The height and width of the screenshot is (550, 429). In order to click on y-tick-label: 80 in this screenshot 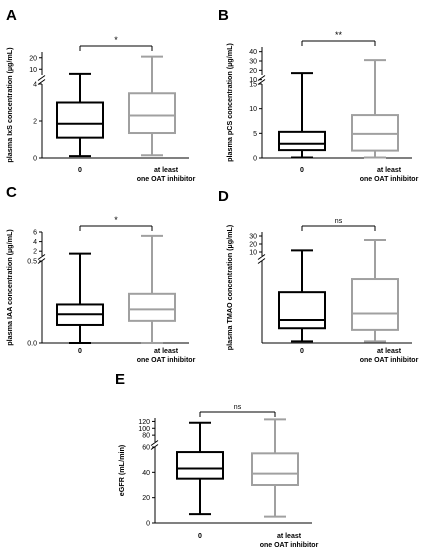, I will do `click(146, 436)`.